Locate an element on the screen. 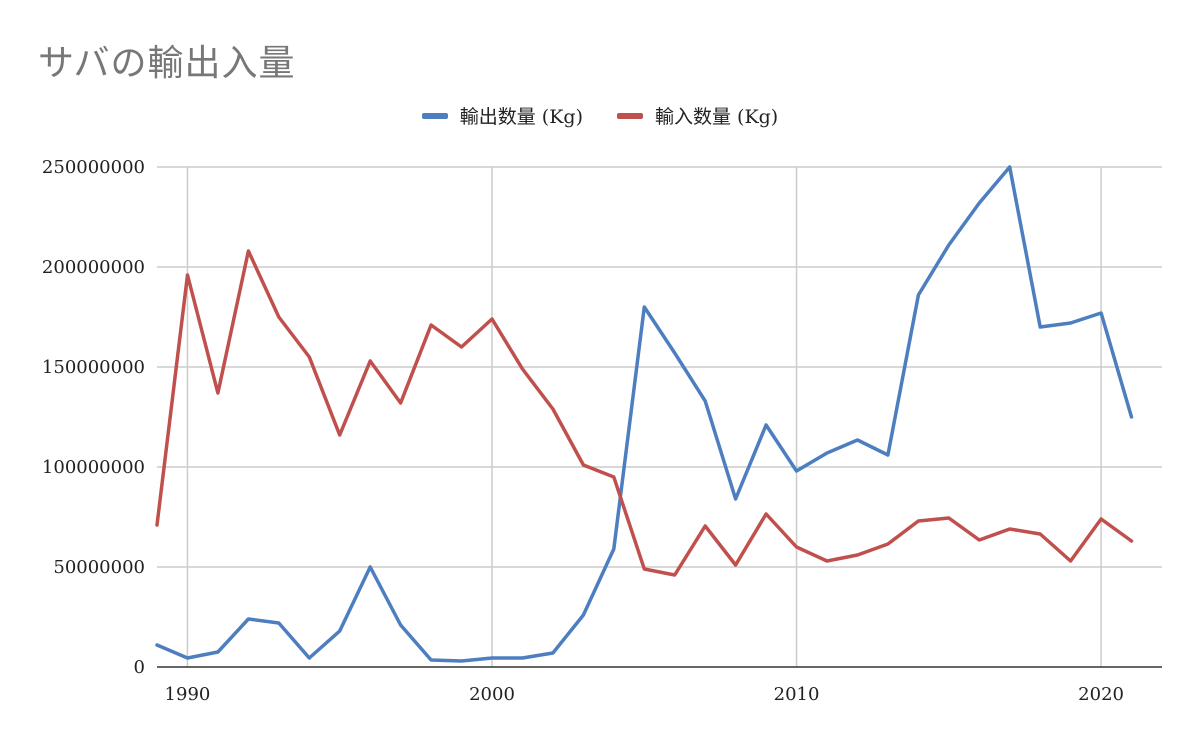 The image size is (1200, 742). x-tick-label: 2020 is located at coordinates (1101, 694).